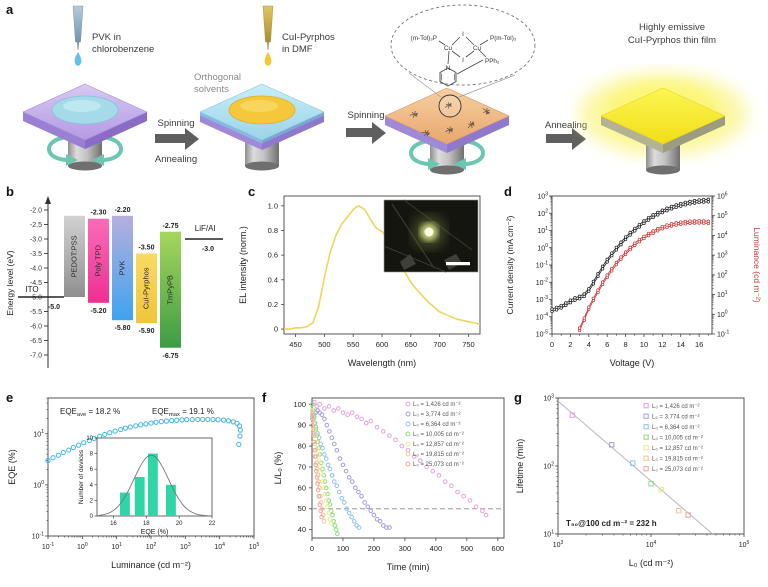  Describe the element at coordinates (663, 116) in the screenshot. I see `emissive-film` at that location.